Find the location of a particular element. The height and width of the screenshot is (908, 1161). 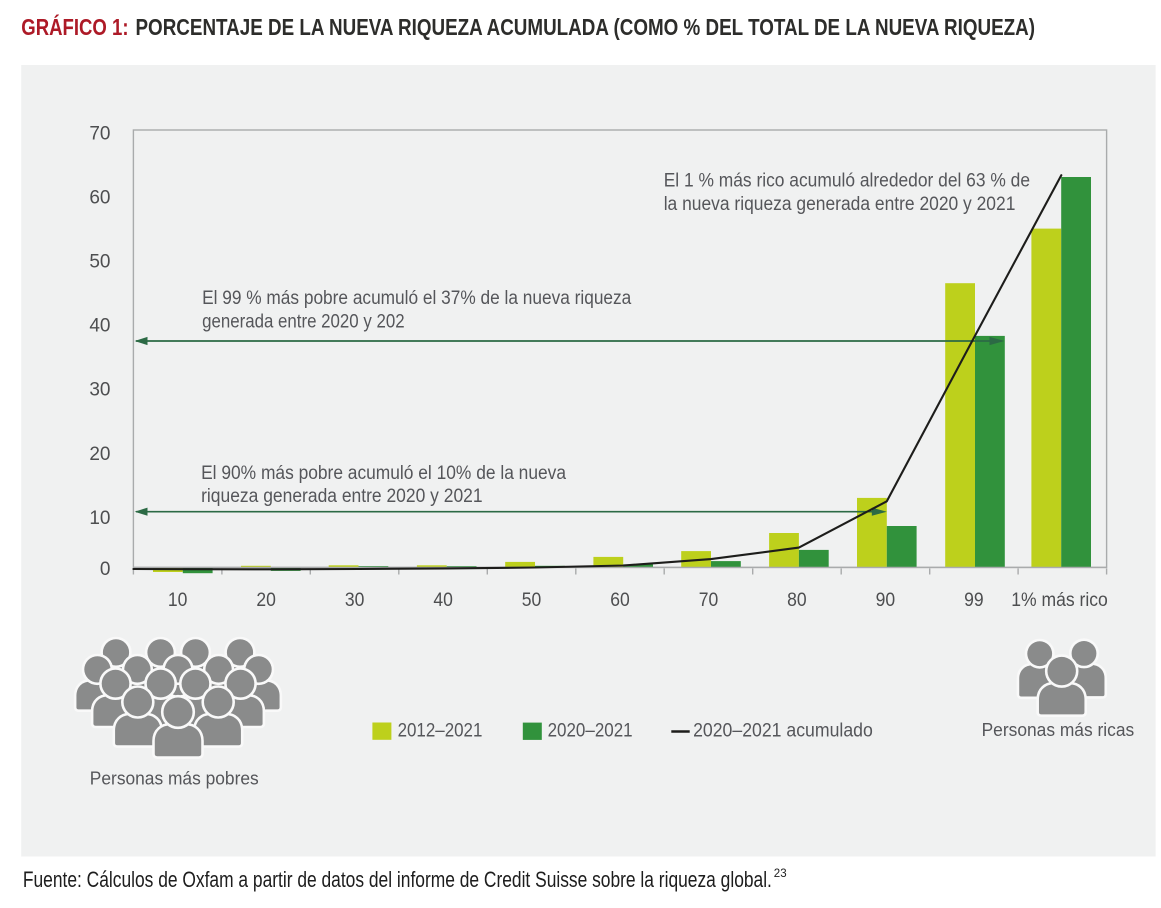

svg-text: 1% más rico is located at coordinates (1059, 600).